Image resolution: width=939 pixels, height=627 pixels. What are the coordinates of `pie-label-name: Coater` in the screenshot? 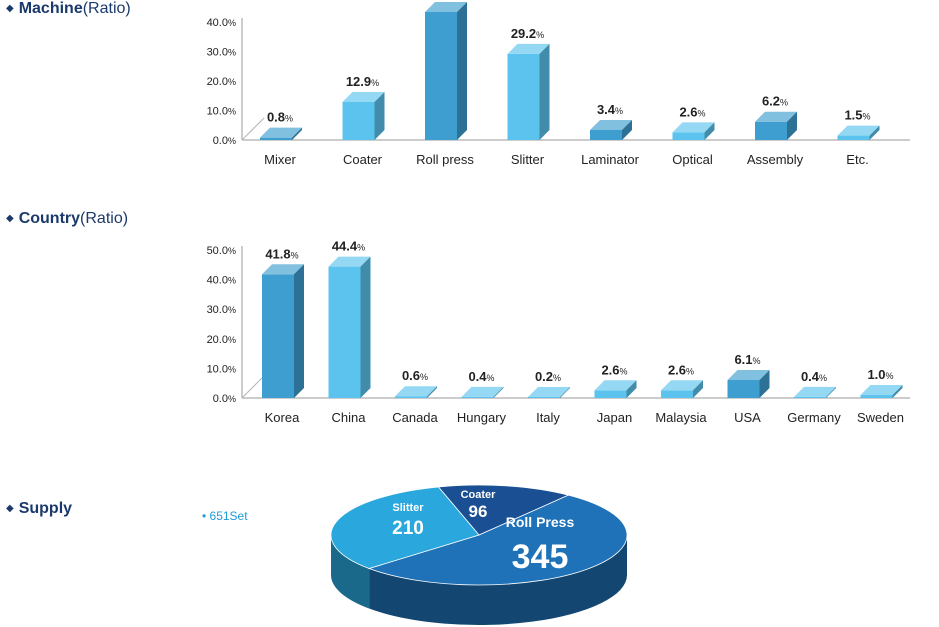 It's located at (479, 495).